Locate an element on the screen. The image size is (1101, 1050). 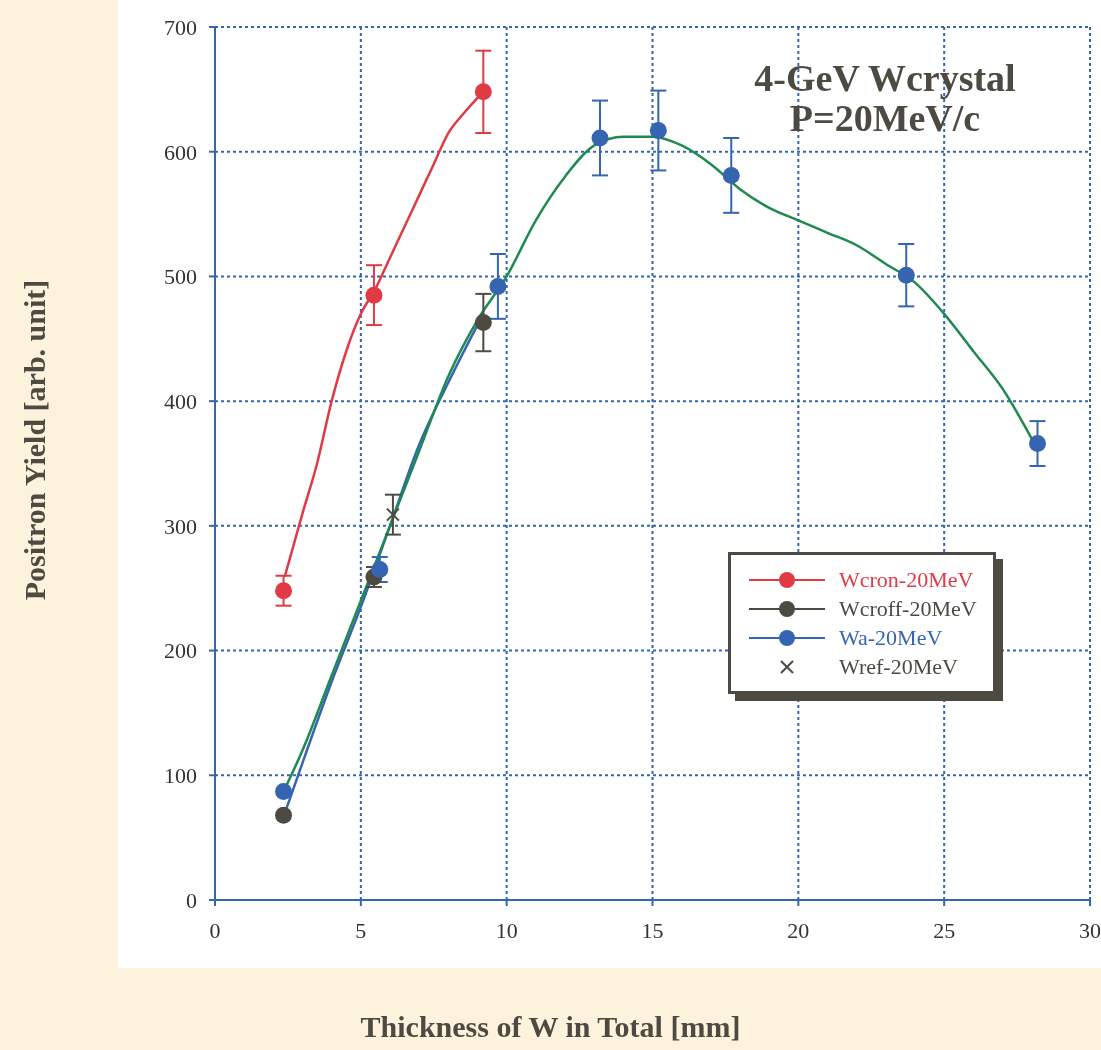
legend-label: Wcroff-20MeV is located at coordinates (908, 608).